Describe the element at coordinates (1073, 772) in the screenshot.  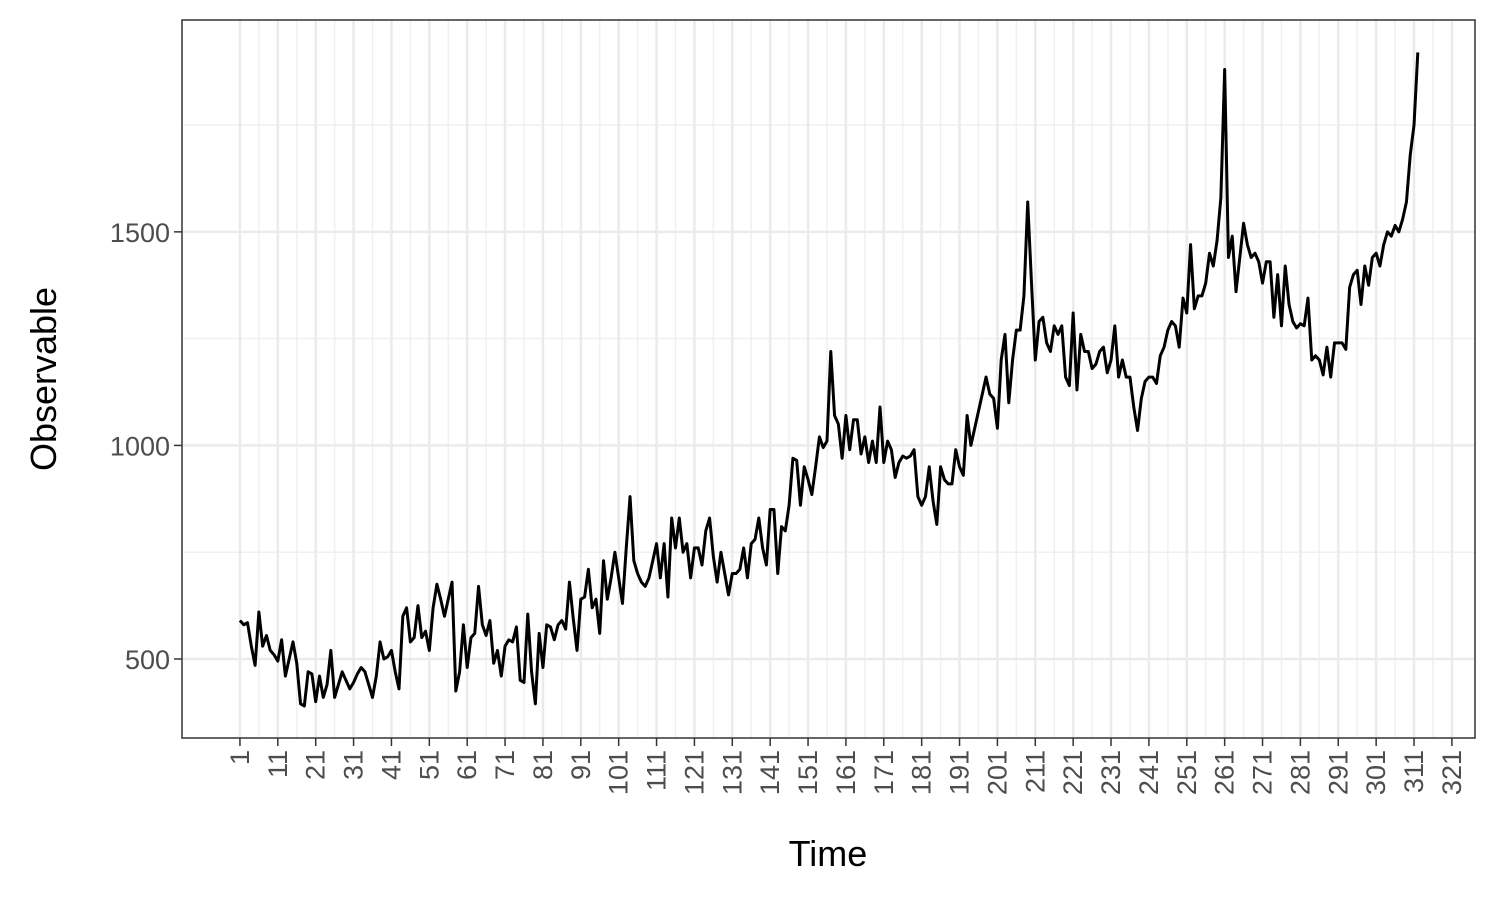
I see `x-tick-label: 221` at that location.